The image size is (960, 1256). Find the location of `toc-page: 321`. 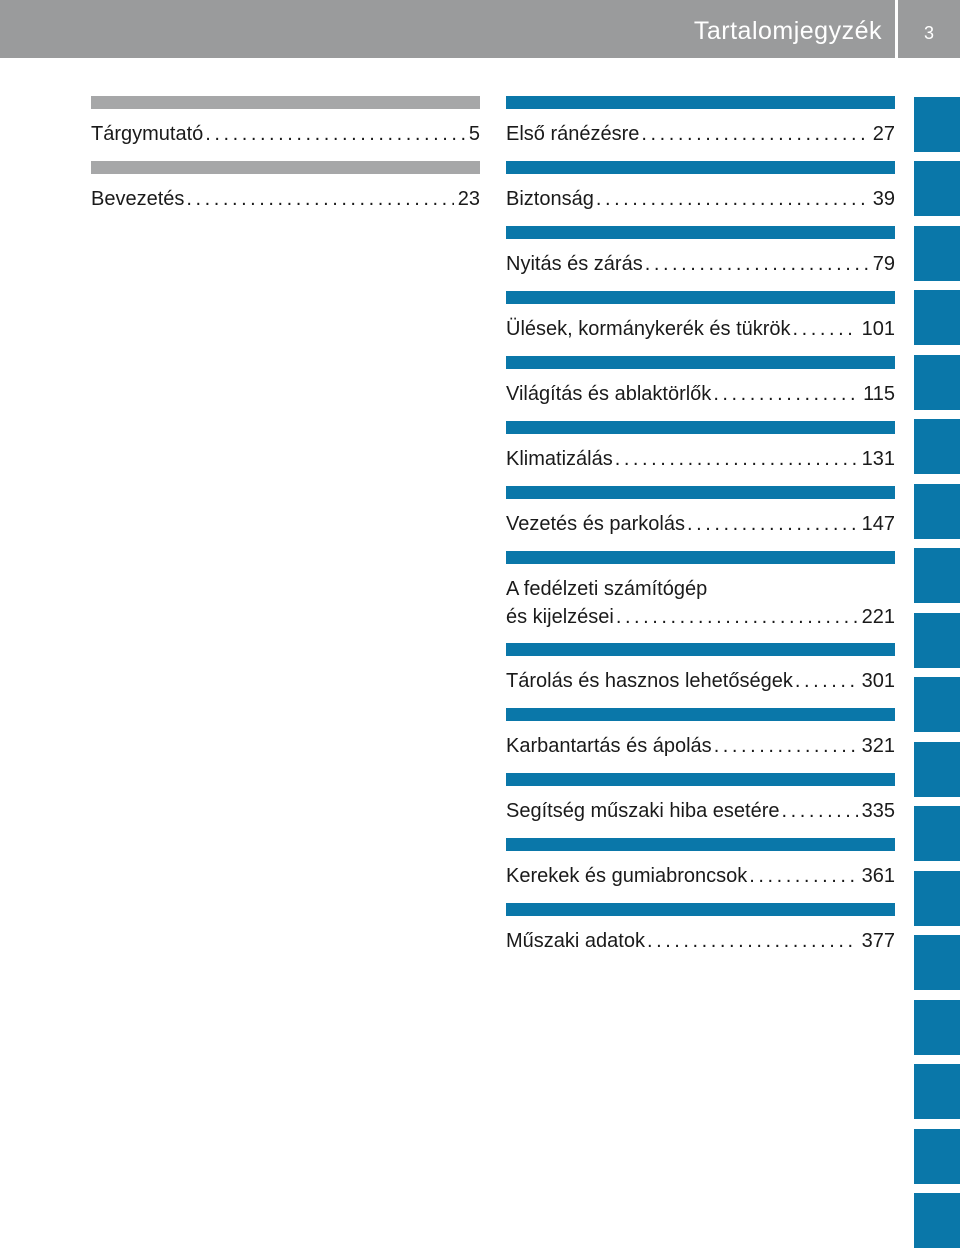

toc-page: 321 is located at coordinates (878, 746).